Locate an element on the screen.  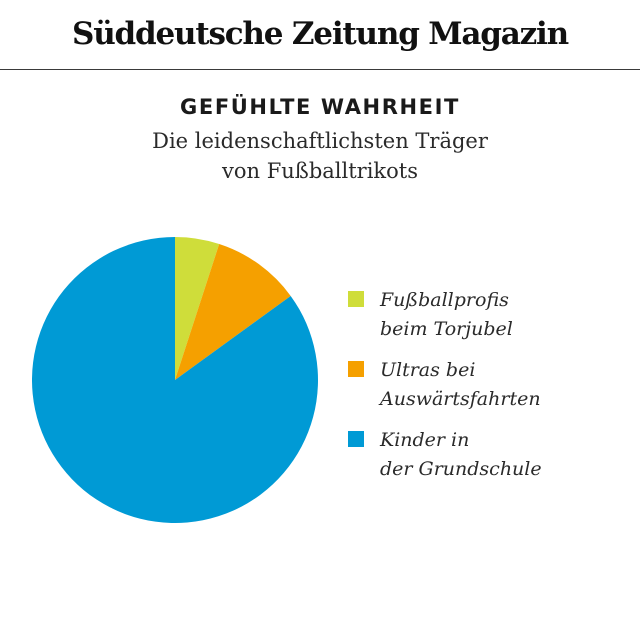
legend-label-kinder: Kinder in der Grundschule is located at coordinates (495, 455).